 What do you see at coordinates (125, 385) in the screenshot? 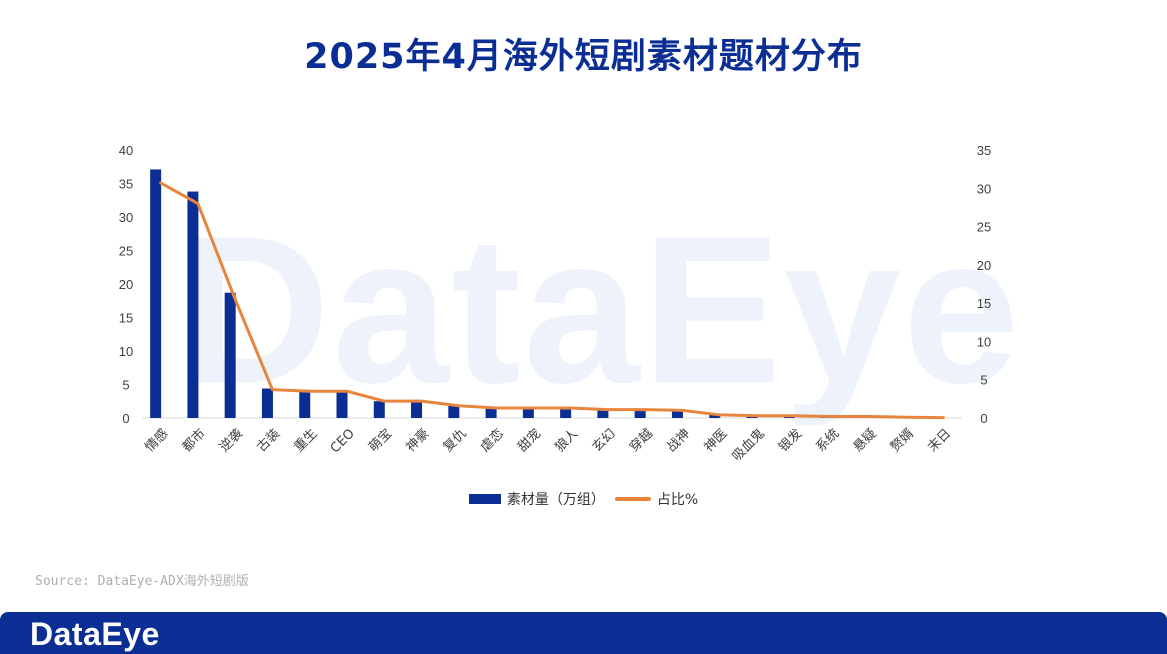
I see `y-left-tick-label: 5` at bounding box center [125, 385].